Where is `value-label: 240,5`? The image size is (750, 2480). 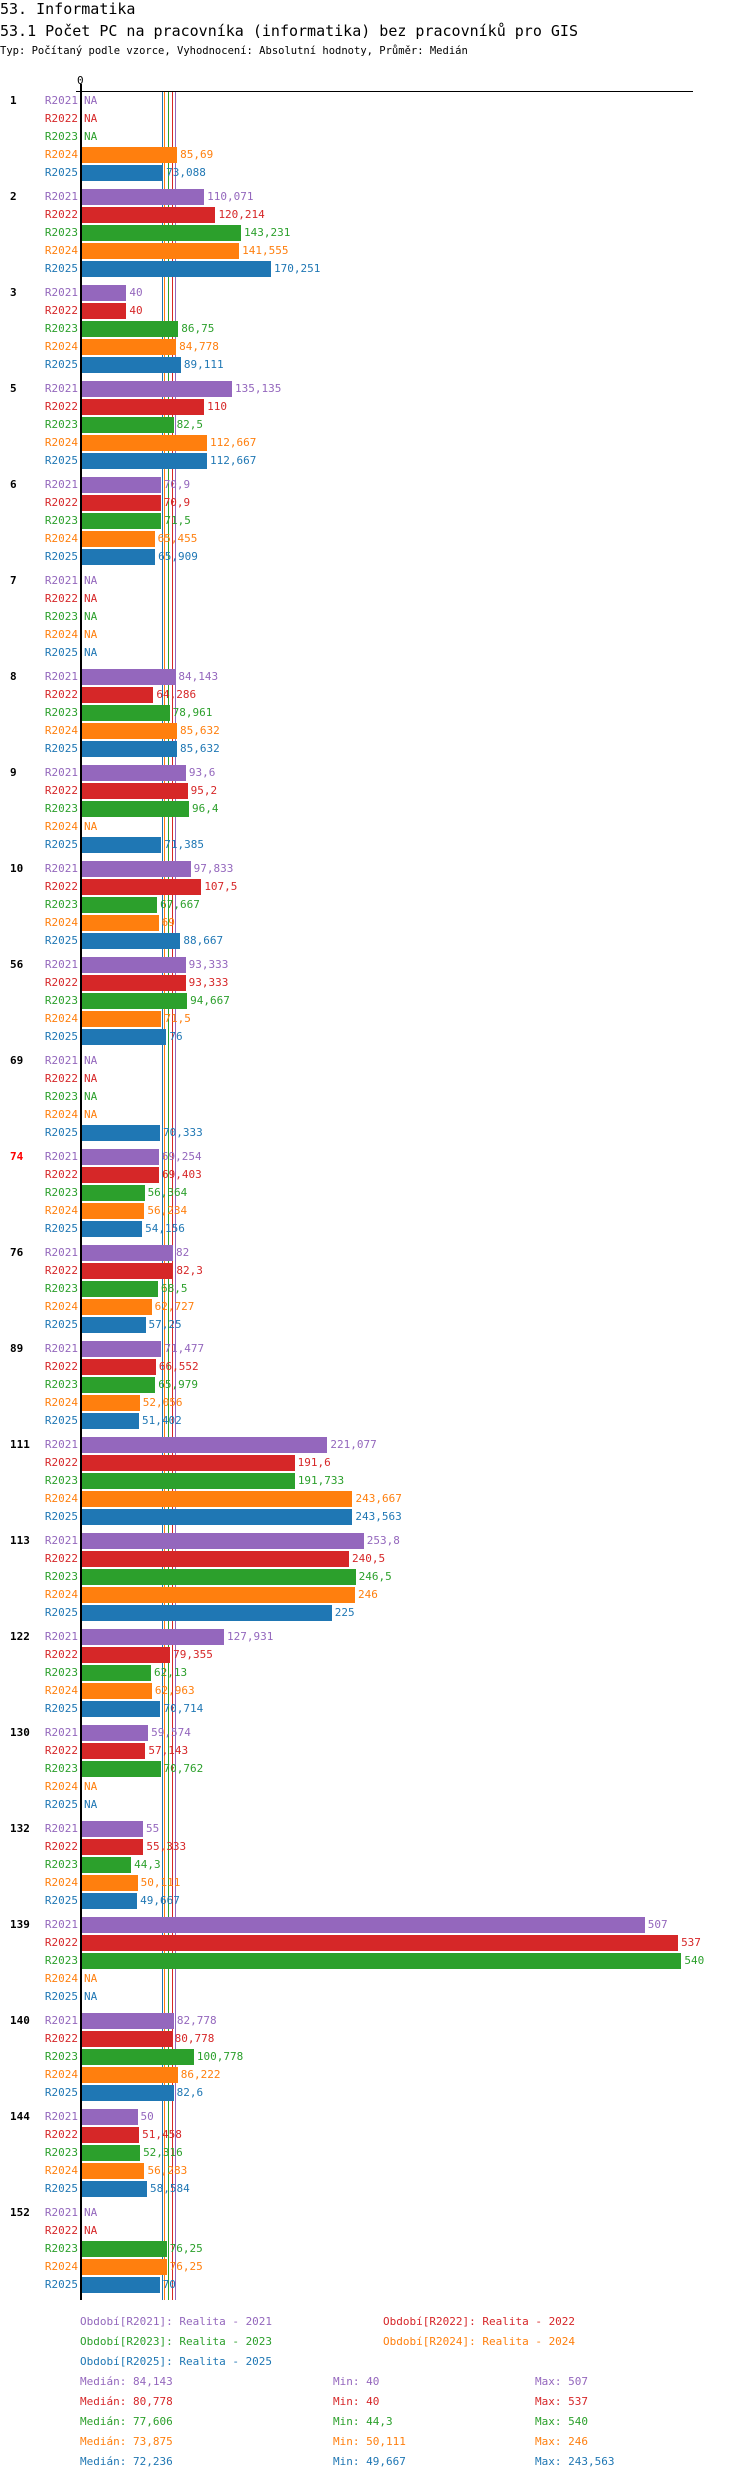 value-label: 240,5 is located at coordinates (368, 1558).